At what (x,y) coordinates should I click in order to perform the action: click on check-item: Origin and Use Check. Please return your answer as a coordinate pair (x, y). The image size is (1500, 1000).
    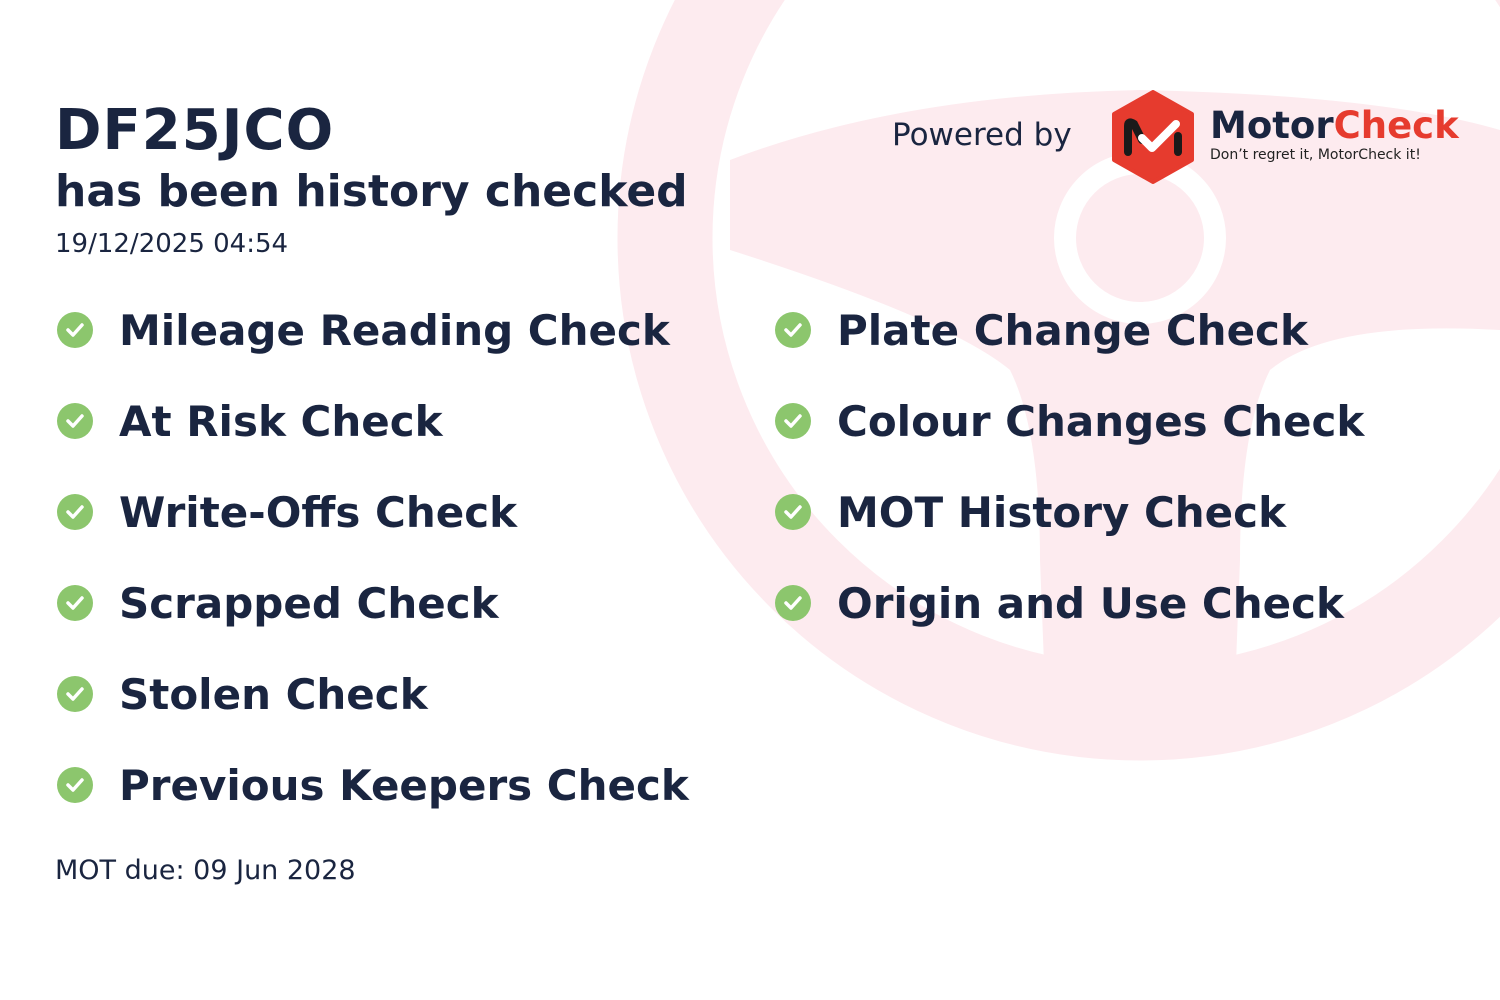
    Looking at the image, I should click on (1059, 603).